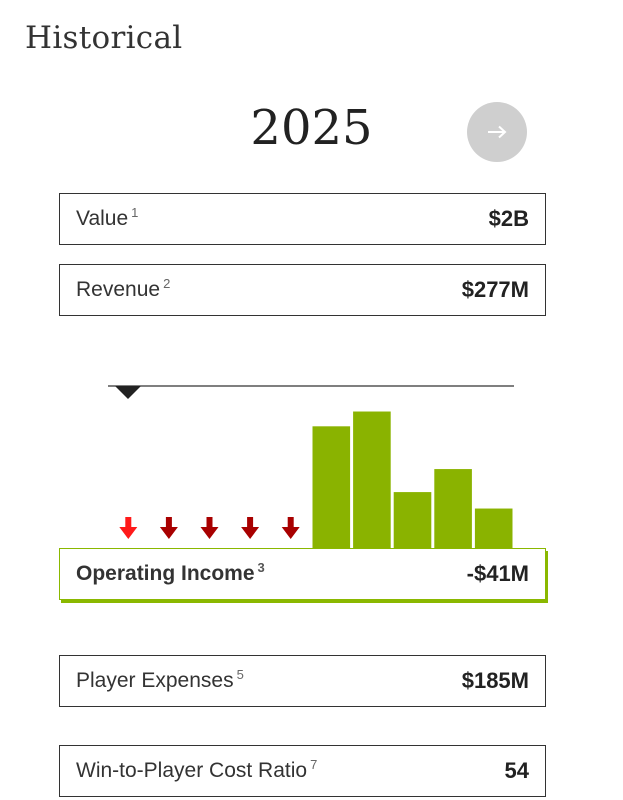 This screenshot has width=623, height=800. What do you see at coordinates (104, 38) in the screenshot?
I see `page-title: Historical` at bounding box center [104, 38].